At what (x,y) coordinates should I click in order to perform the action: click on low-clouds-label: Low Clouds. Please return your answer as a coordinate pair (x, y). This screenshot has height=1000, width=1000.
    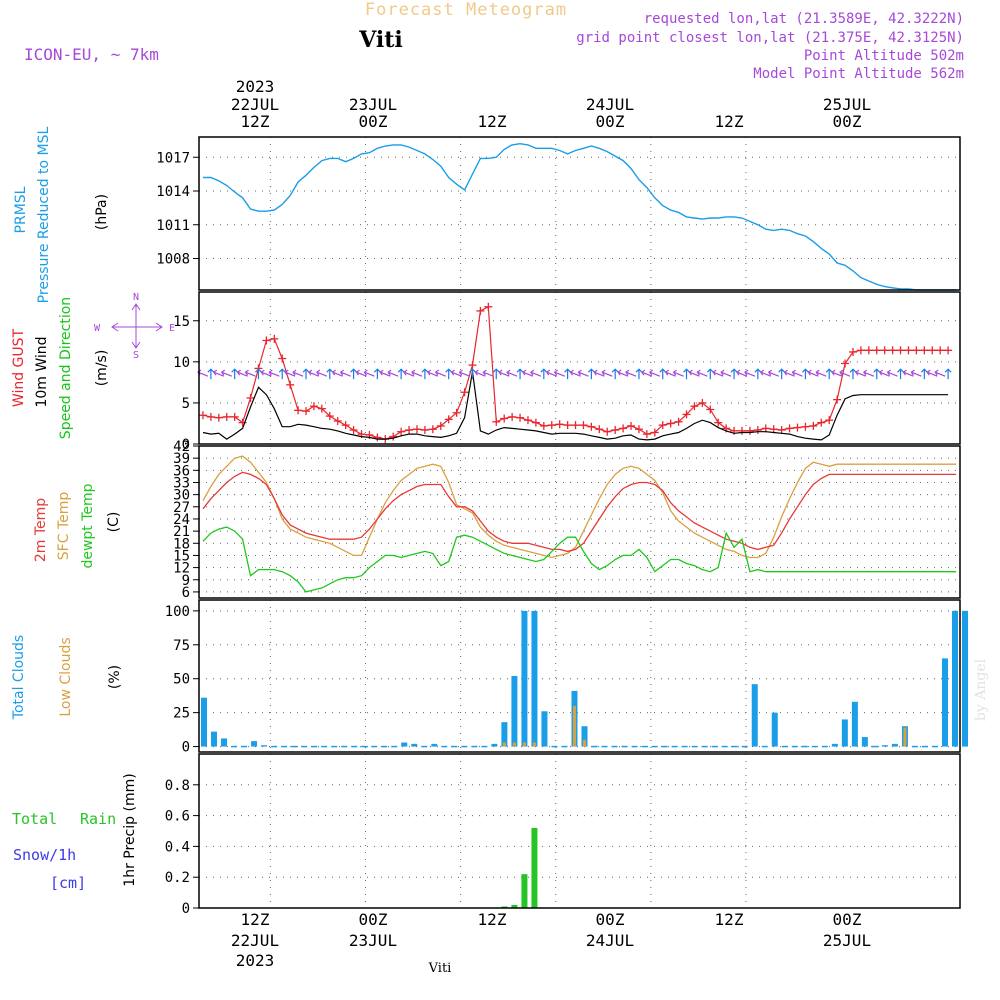
    Looking at the image, I should click on (66, 676).